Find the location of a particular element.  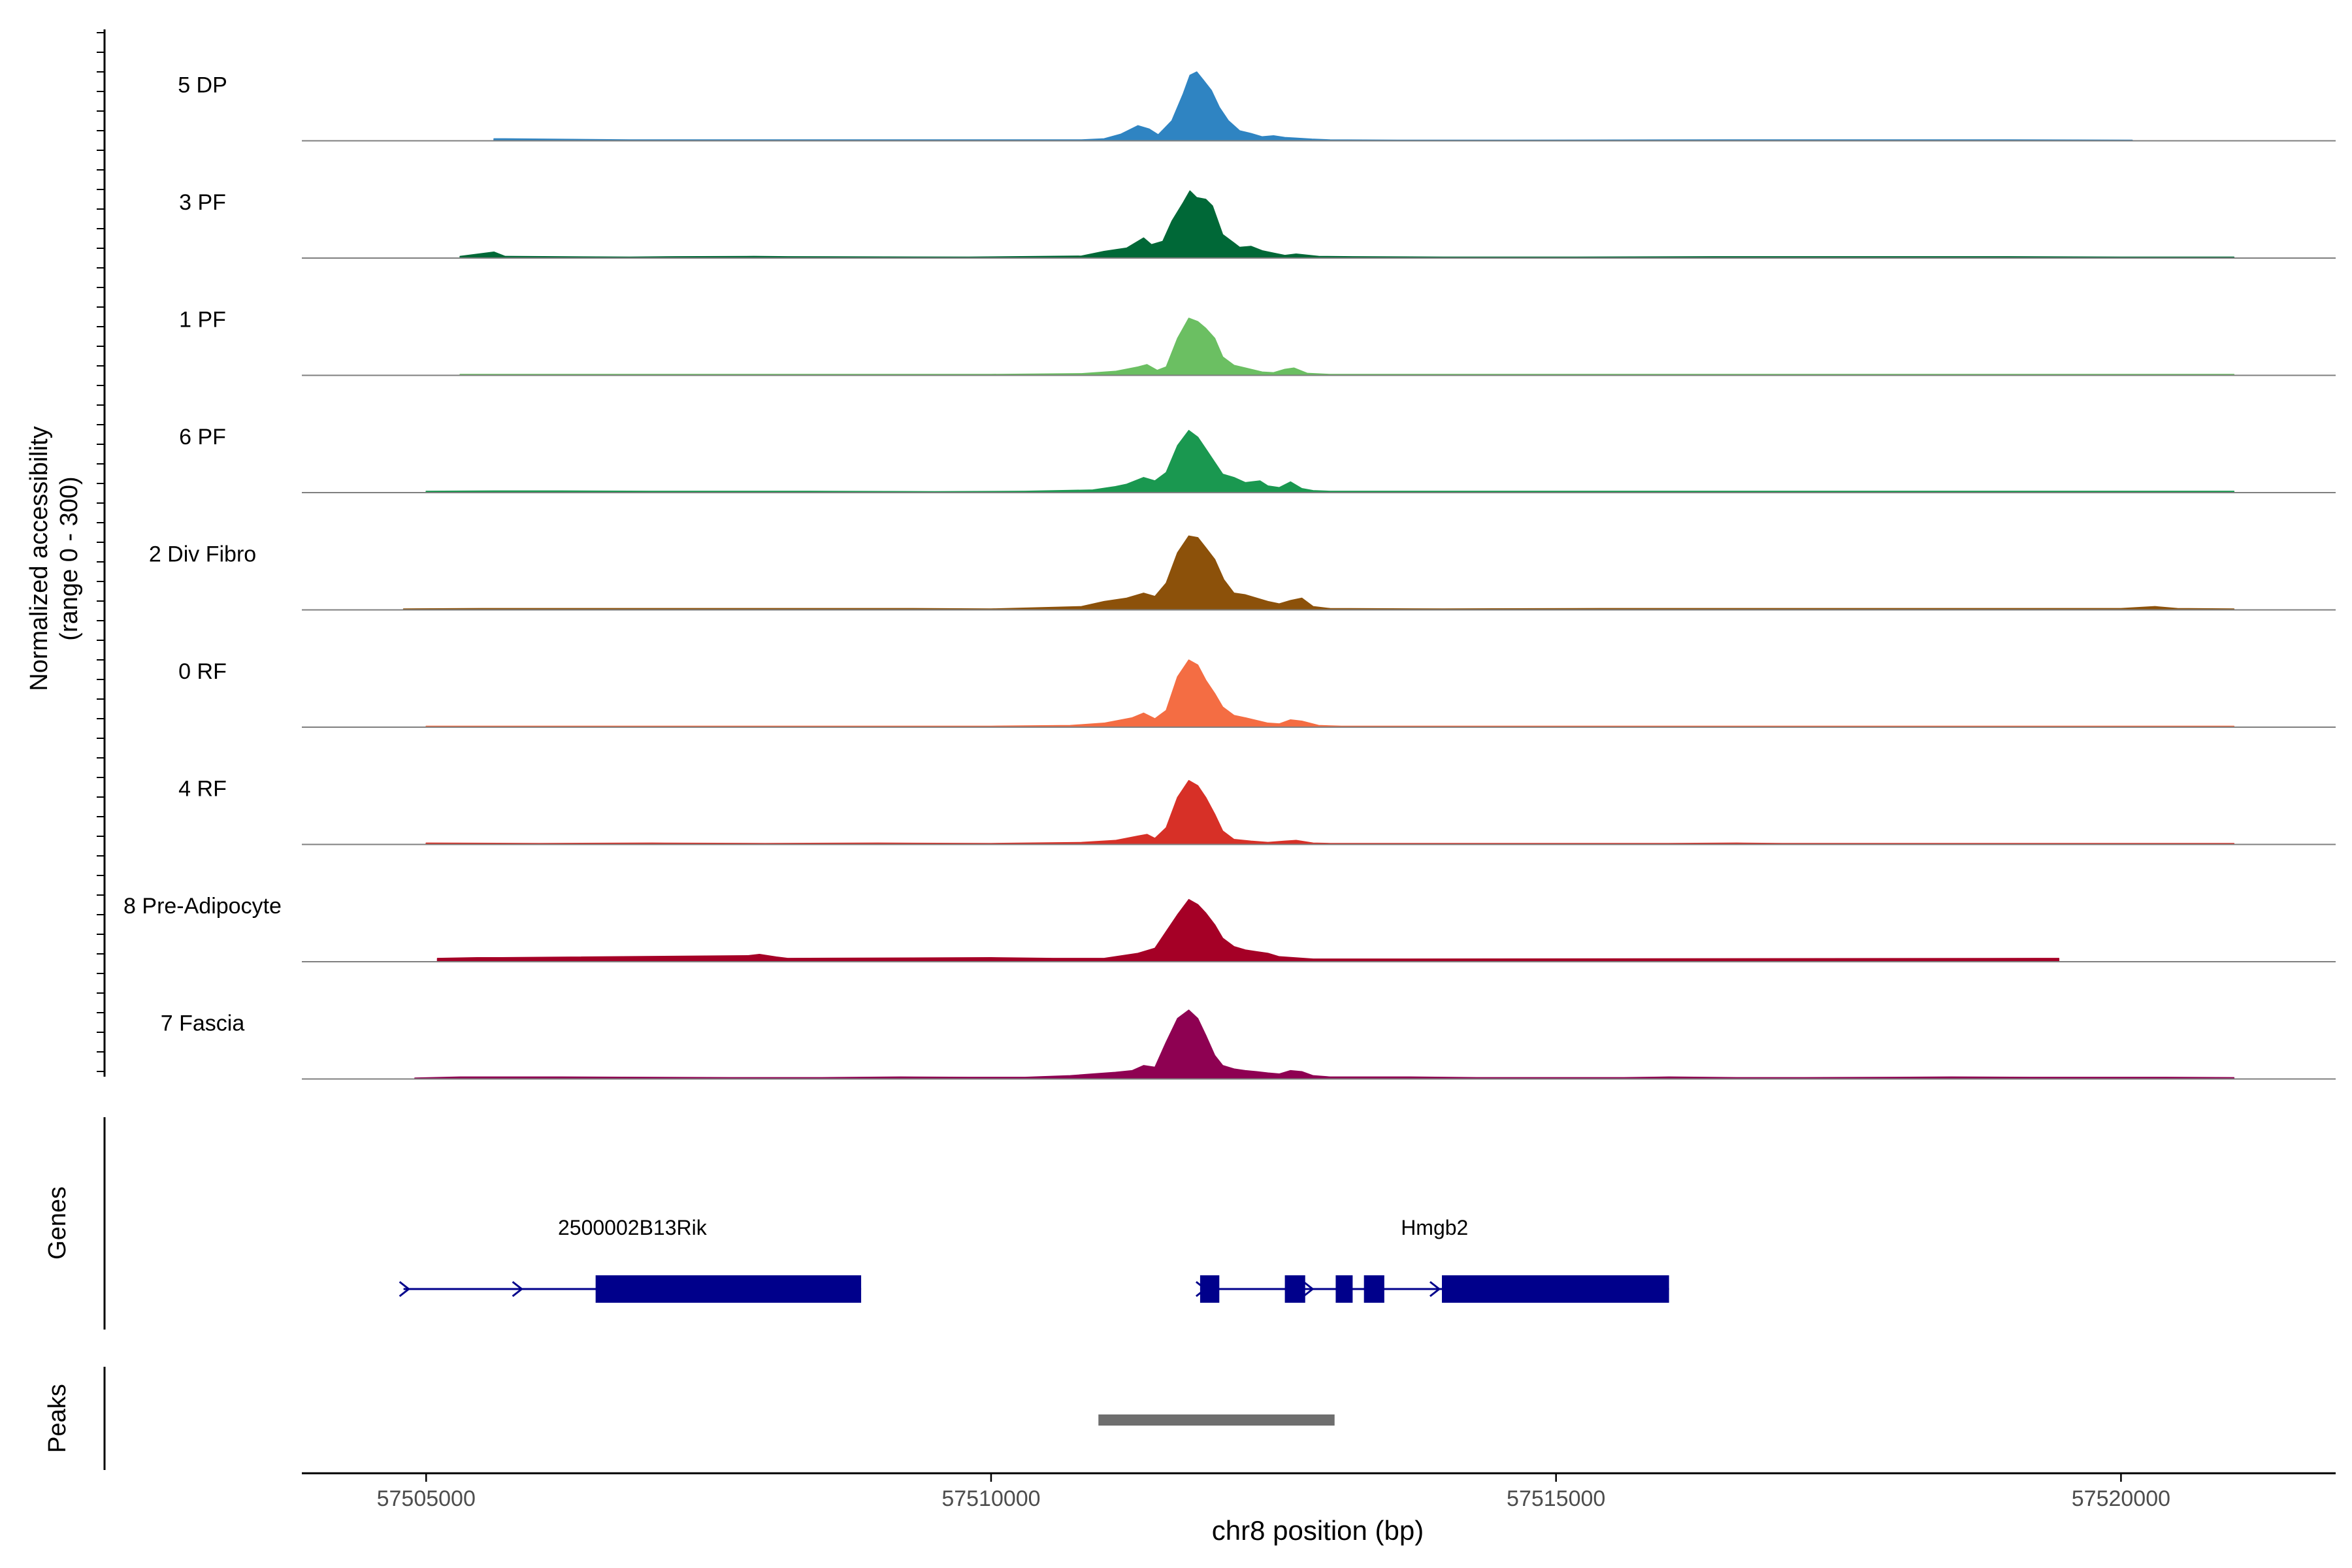

coverage-track: 0 RF is located at coordinates (1257, 693).